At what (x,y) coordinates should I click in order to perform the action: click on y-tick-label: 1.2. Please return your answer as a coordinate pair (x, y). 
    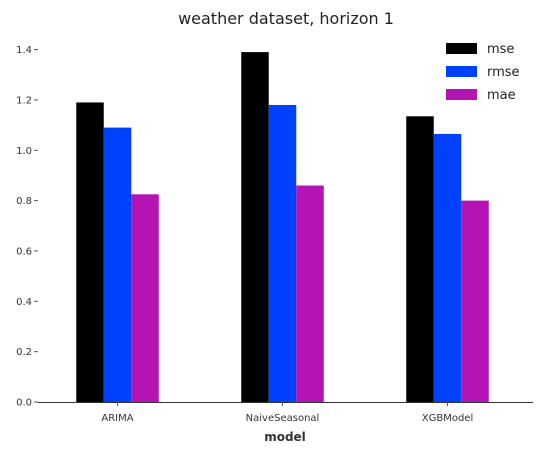
    Looking at the image, I should click on (24, 100).